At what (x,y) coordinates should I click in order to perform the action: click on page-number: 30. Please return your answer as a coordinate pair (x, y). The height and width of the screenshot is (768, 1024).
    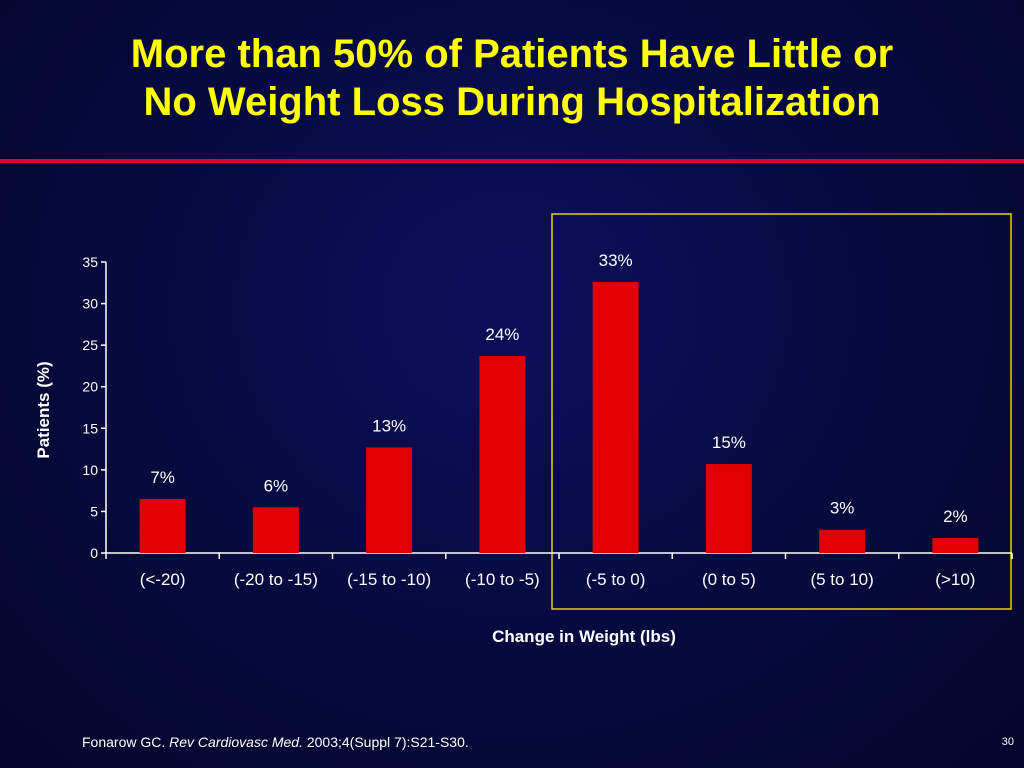
    Looking at the image, I should click on (1007, 742).